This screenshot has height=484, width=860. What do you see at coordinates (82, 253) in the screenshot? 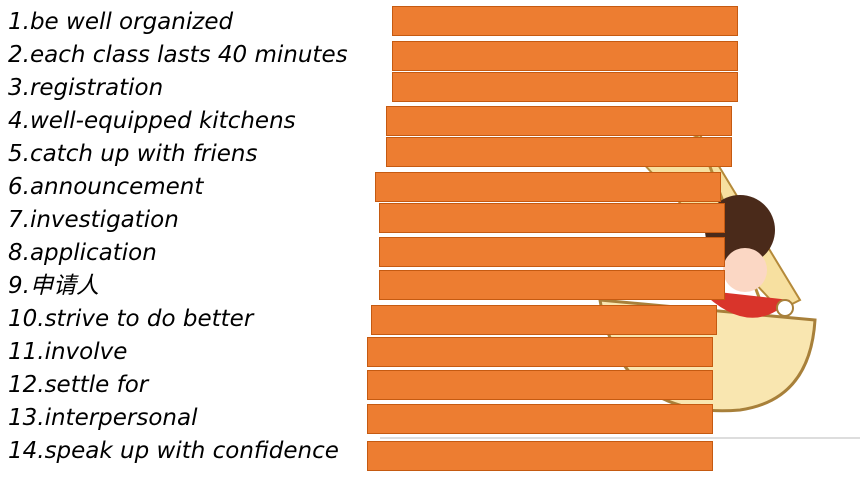
I see `list-item: 8.application` at bounding box center [82, 253].